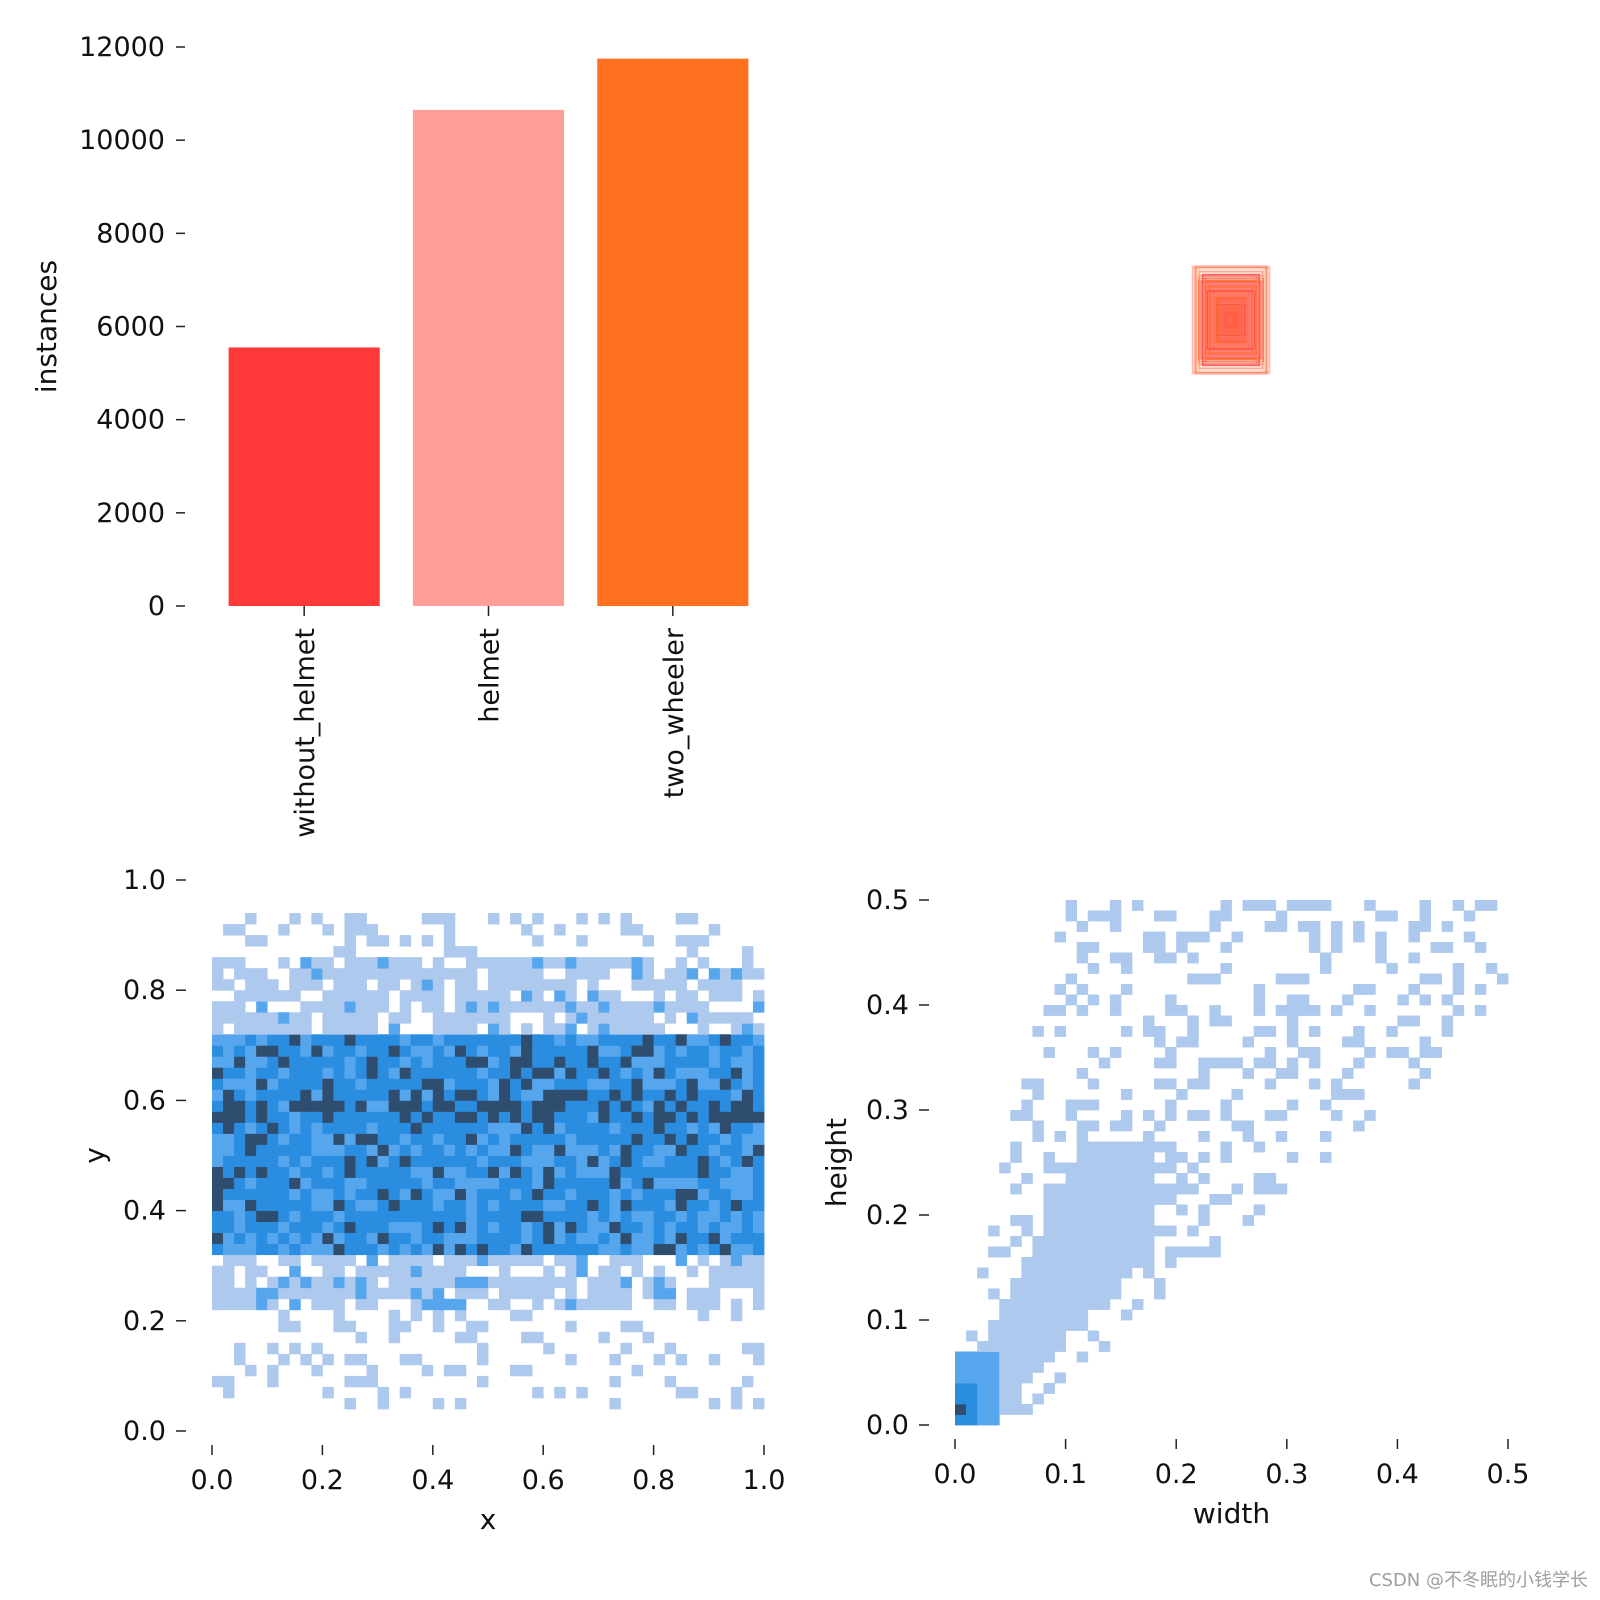  What do you see at coordinates (130, 233) in the screenshot?
I see `y-tick-label-4: 8000` at bounding box center [130, 233].